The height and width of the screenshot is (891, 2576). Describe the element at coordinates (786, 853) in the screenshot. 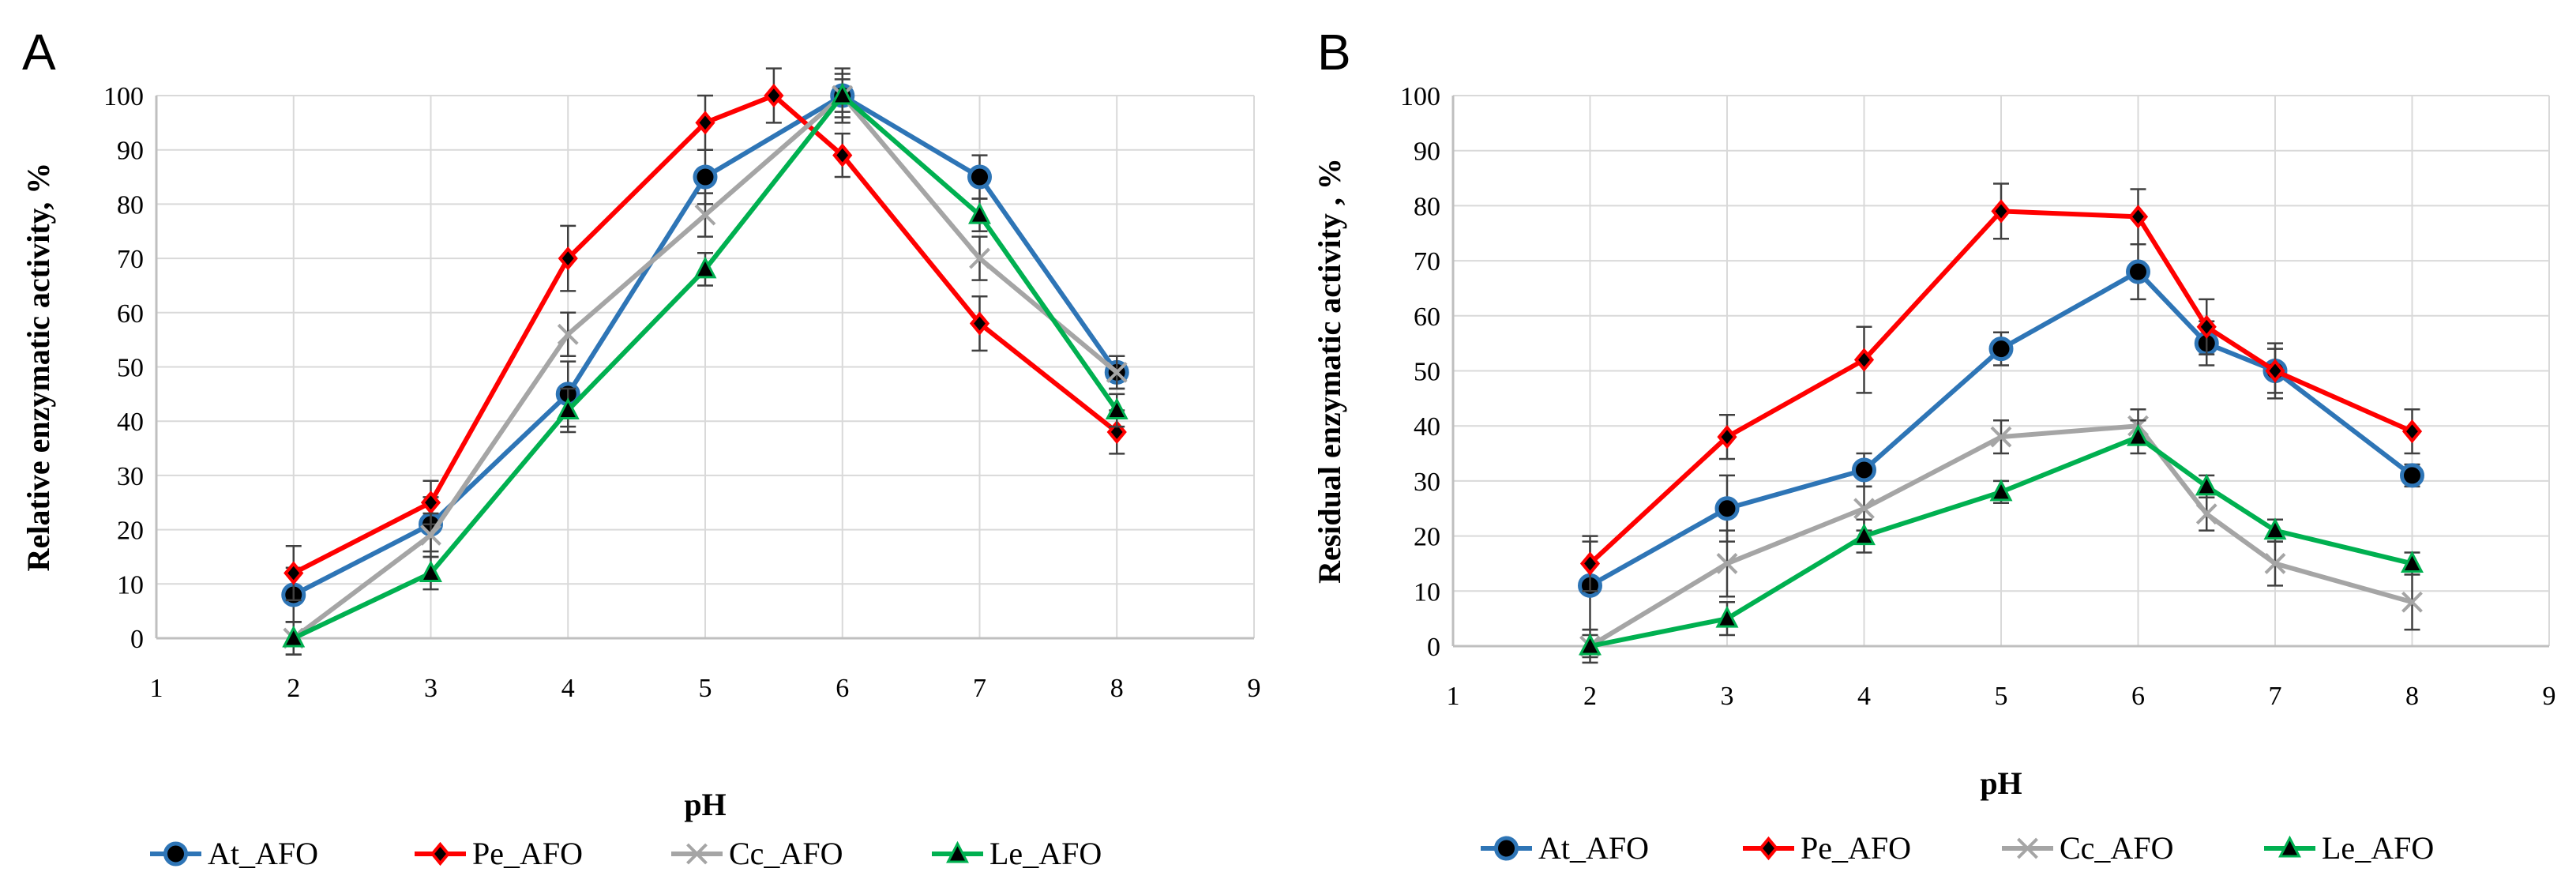

I see `legend-label: Cc_AFO` at that location.